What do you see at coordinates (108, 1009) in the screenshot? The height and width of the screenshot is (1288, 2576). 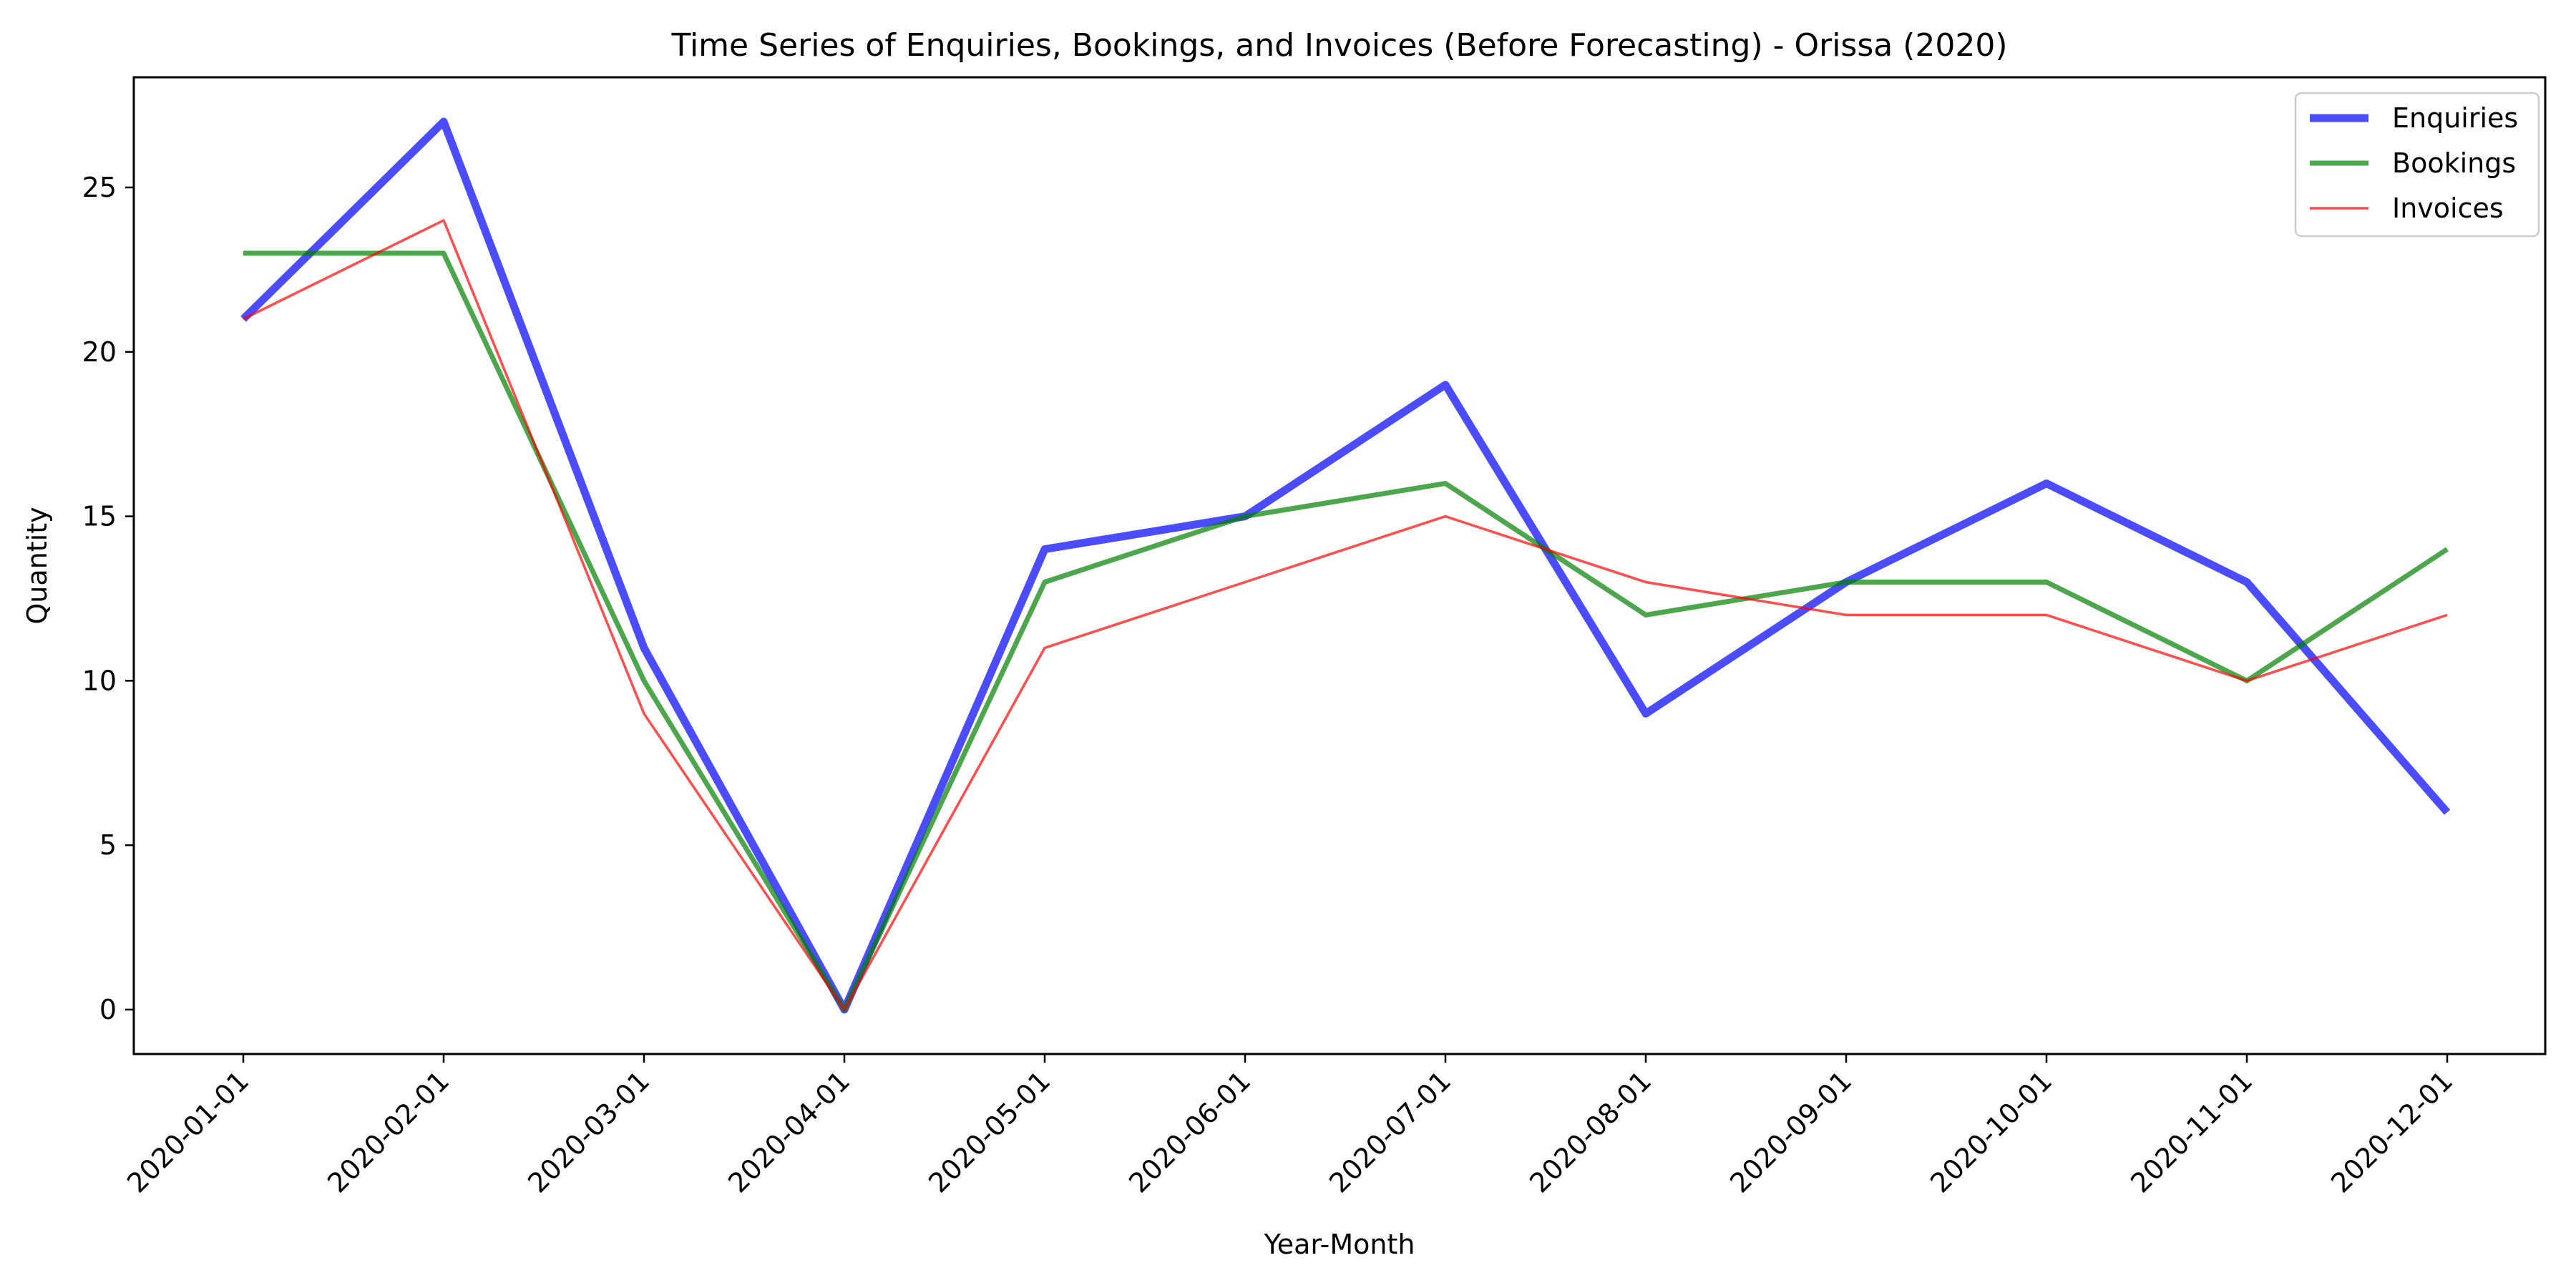 I see `y-tick-label: 0` at bounding box center [108, 1009].